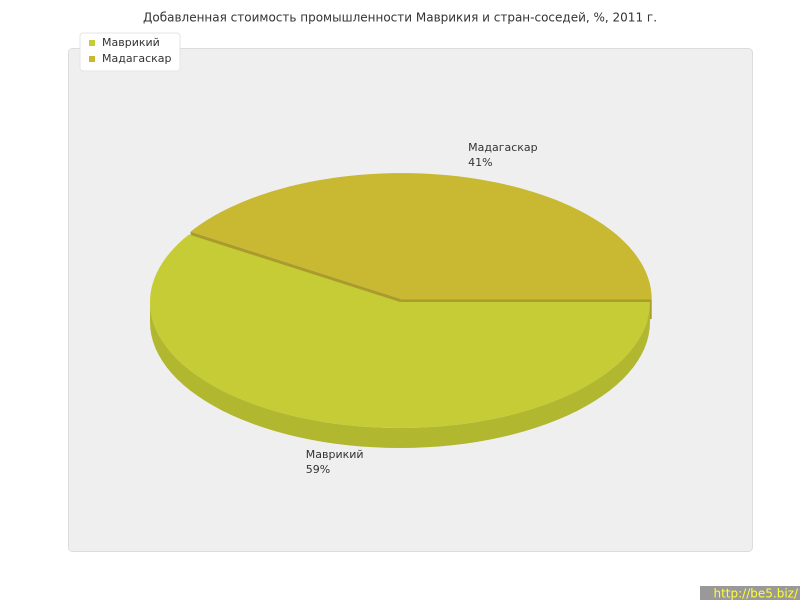  Describe the element at coordinates (137, 58) in the screenshot. I see `legend-label: Мадагаскар` at that location.